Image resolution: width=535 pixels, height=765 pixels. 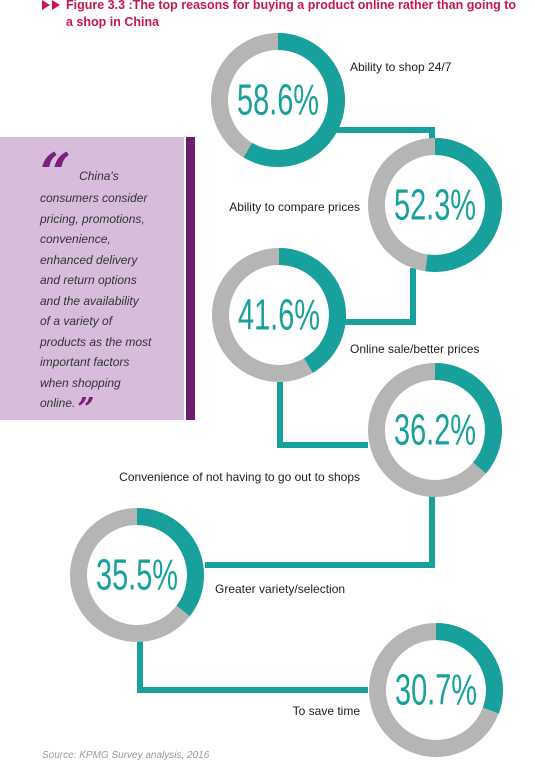 What do you see at coordinates (80, 382) in the screenshot?
I see `quote-line: when shopping` at bounding box center [80, 382].